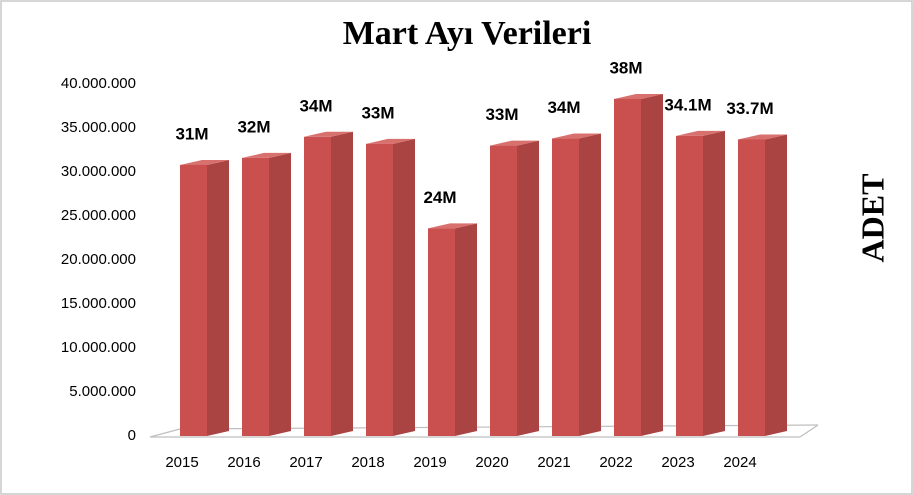 The image size is (913, 495). Describe the element at coordinates (243, 462) in the screenshot. I see `x-tick-label: 2016` at that location.